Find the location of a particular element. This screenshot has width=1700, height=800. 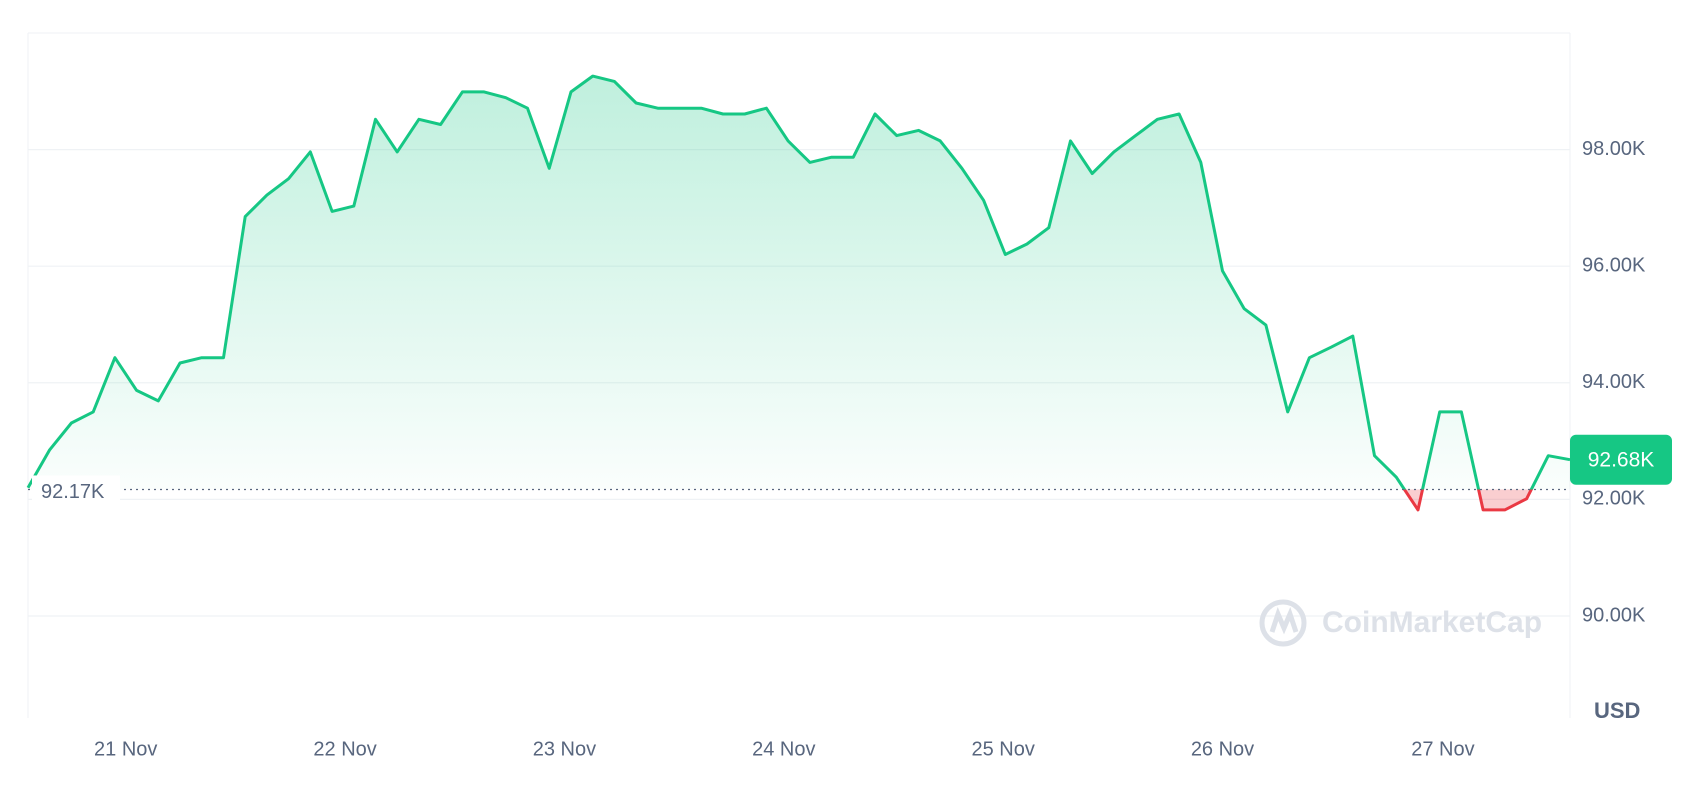

y-tick-label: 94.00K is located at coordinates (1614, 382).